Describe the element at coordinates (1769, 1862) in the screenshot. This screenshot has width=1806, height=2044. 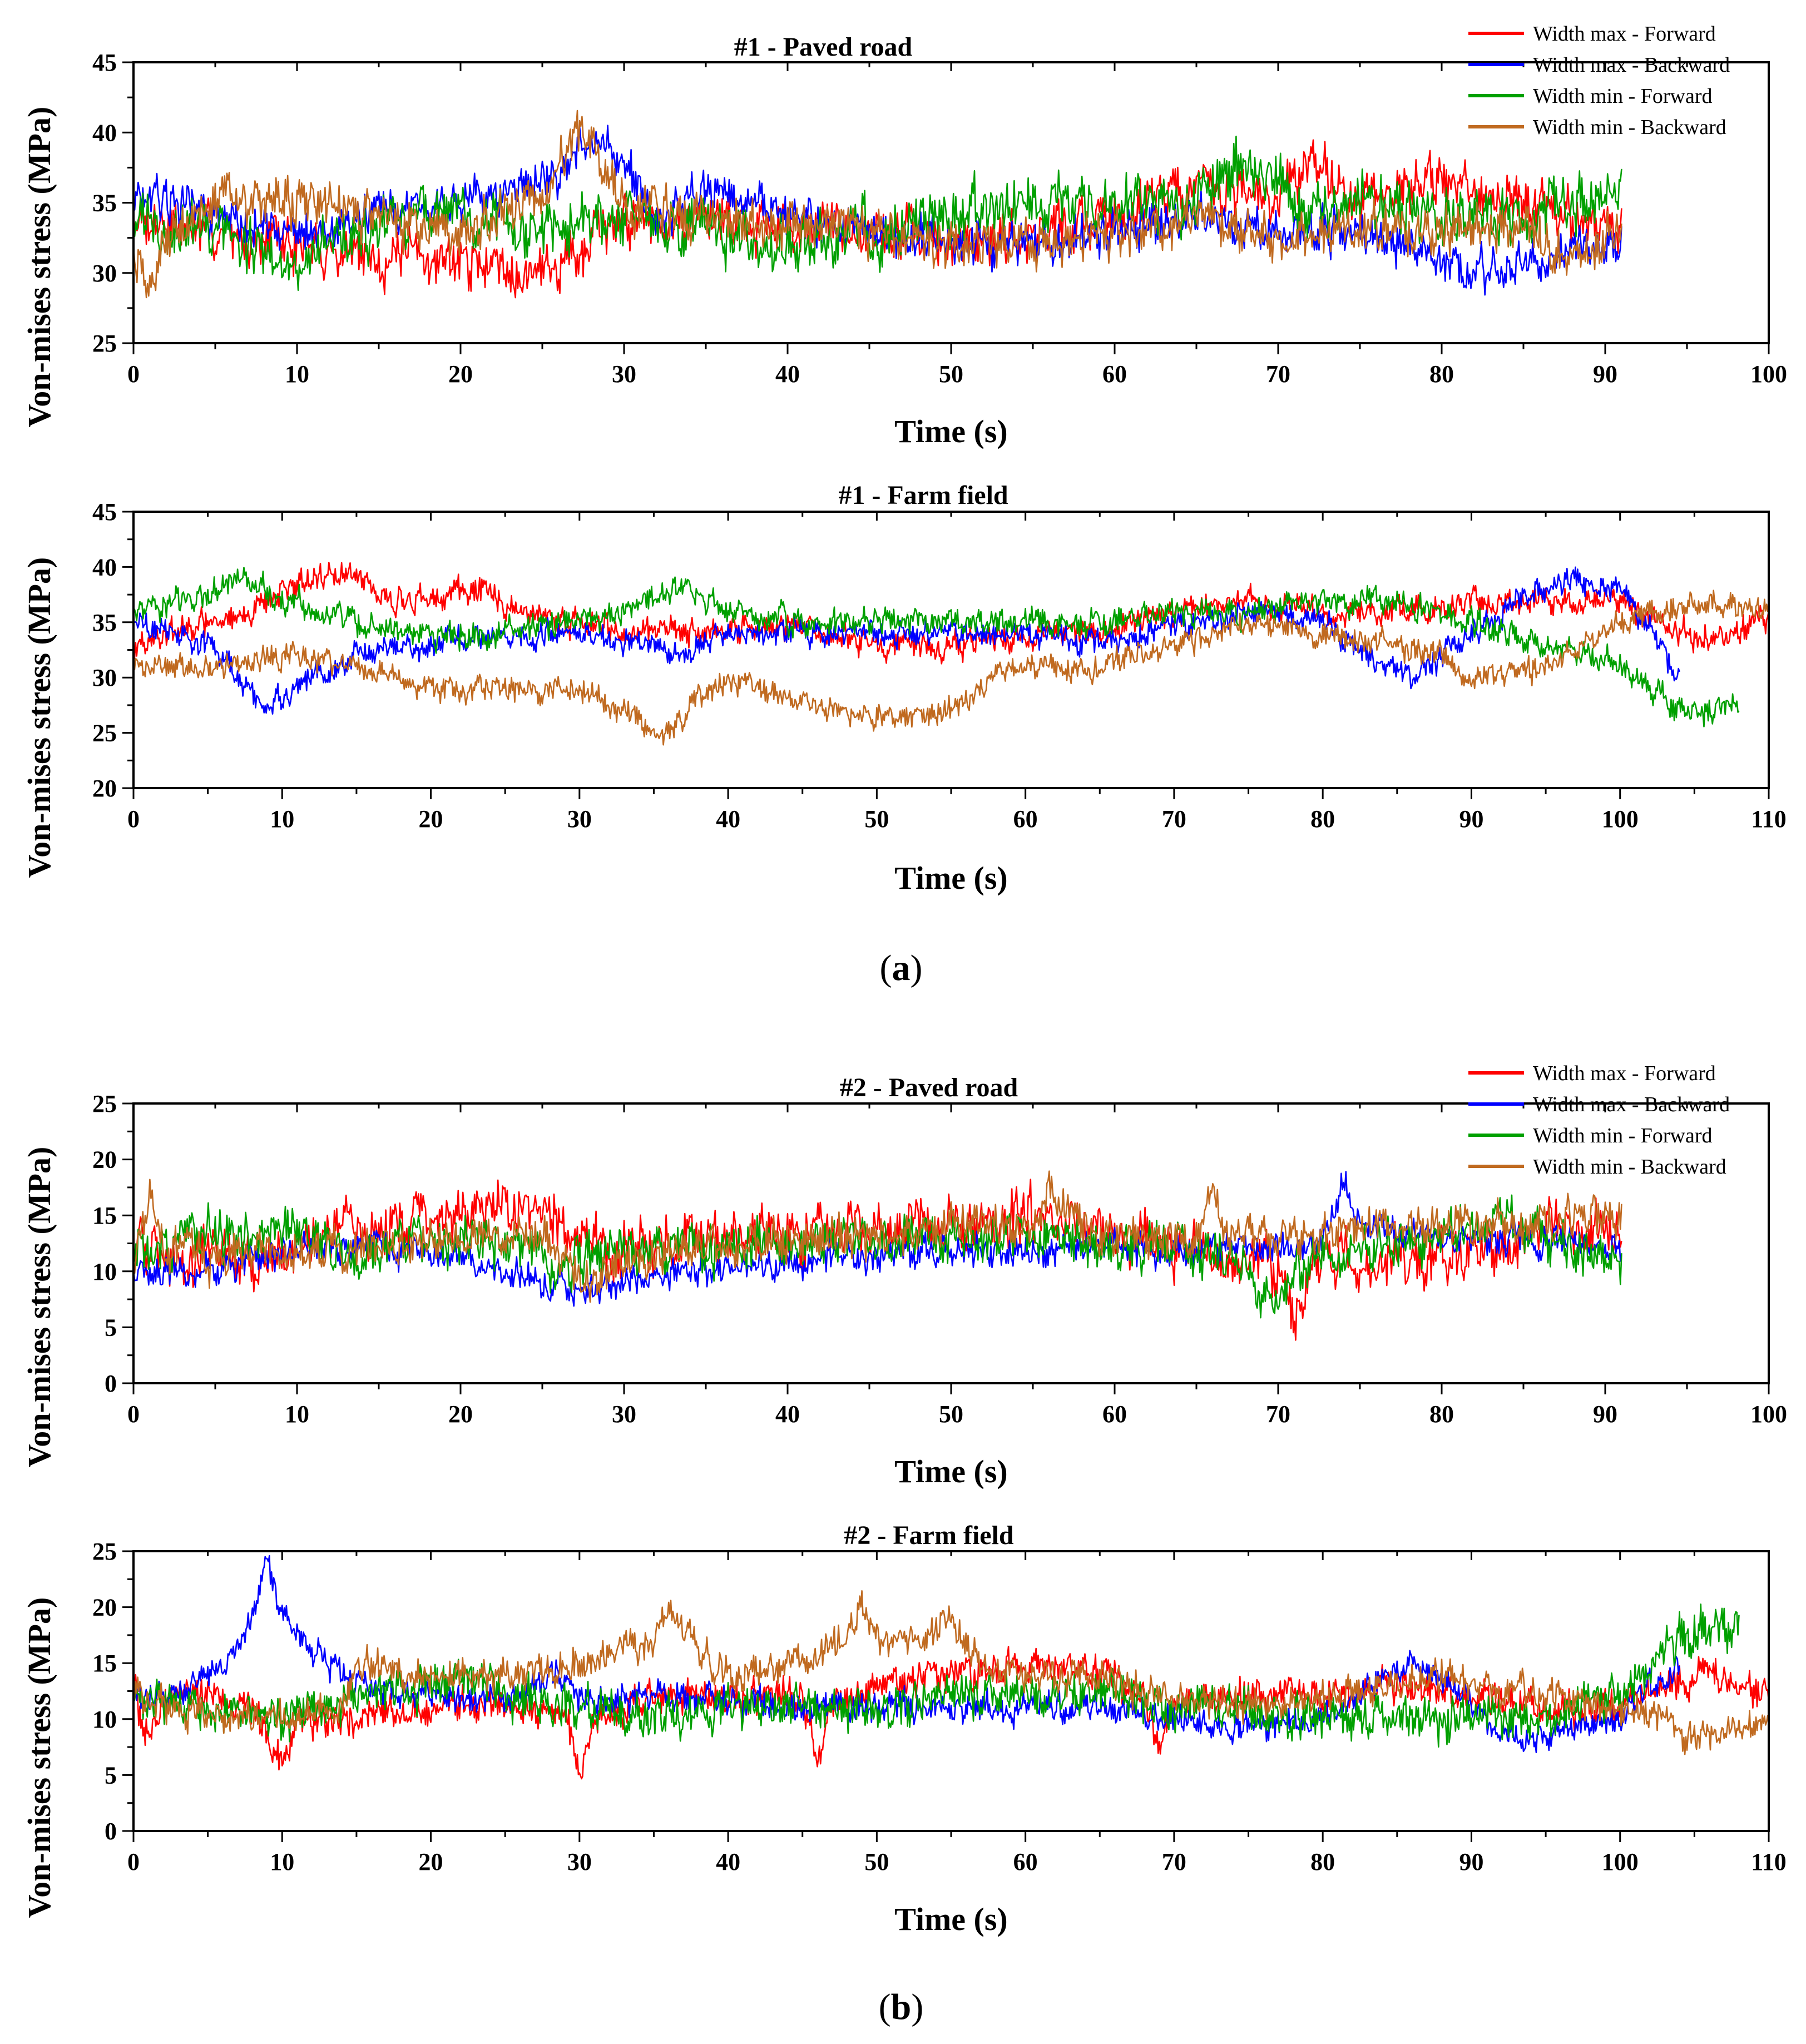
I see `x-tick-label: 110` at that location.